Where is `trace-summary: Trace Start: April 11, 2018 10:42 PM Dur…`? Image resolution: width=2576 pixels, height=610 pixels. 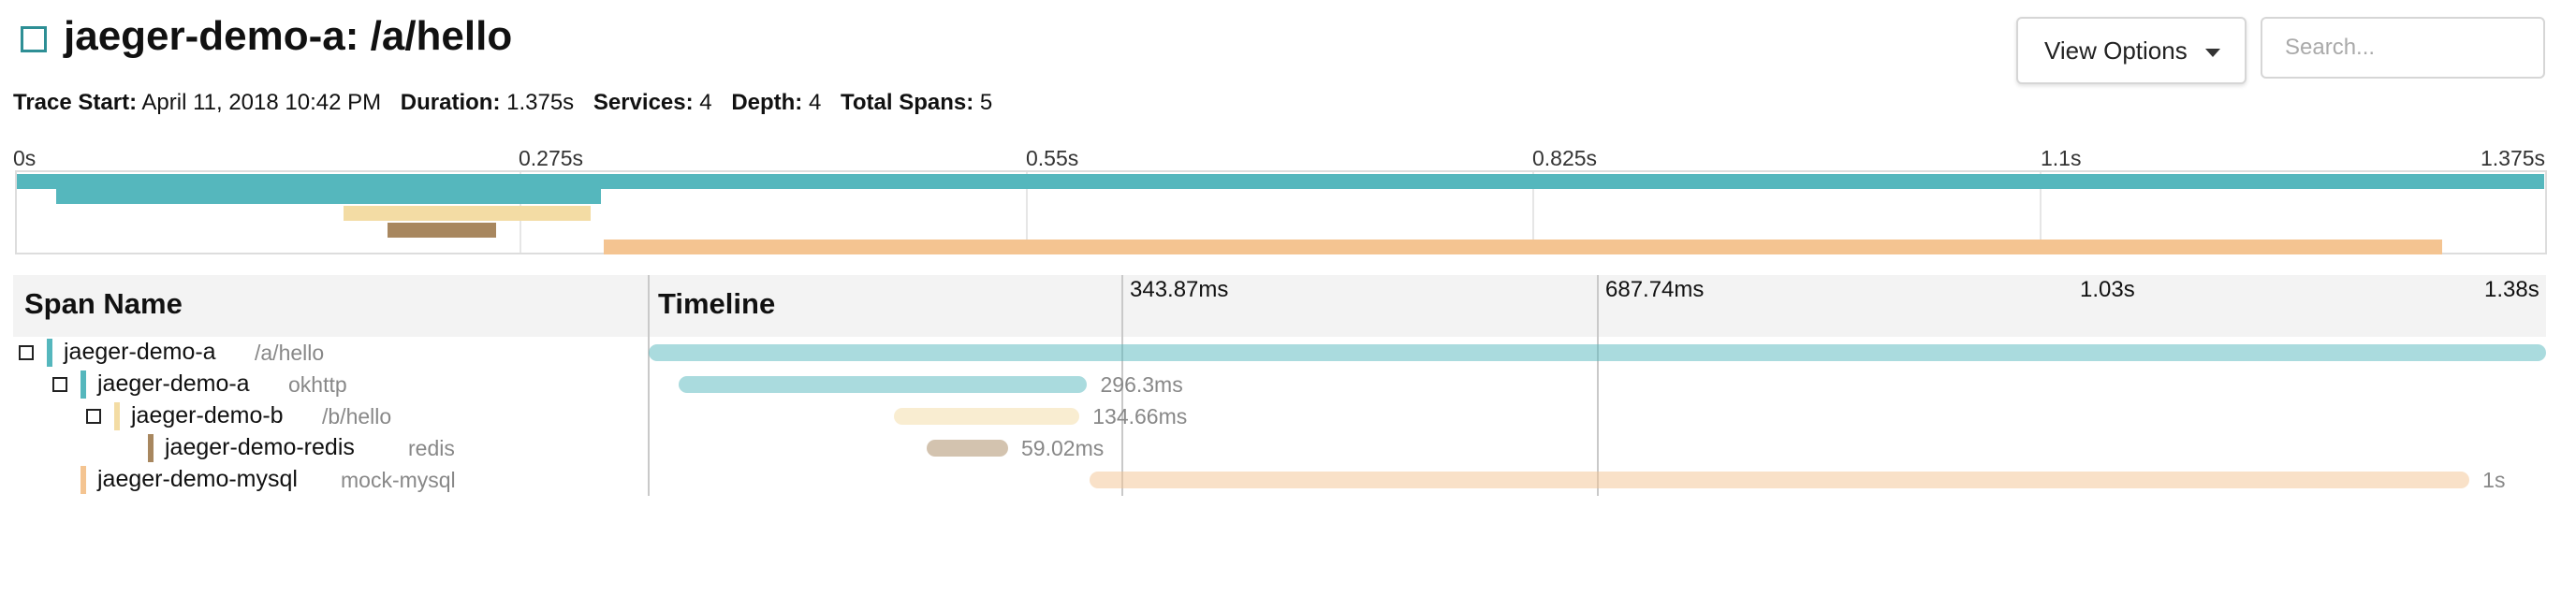
trace-summary: Trace Start: April 11, 2018 10:42 PM Dur… is located at coordinates (509, 103).